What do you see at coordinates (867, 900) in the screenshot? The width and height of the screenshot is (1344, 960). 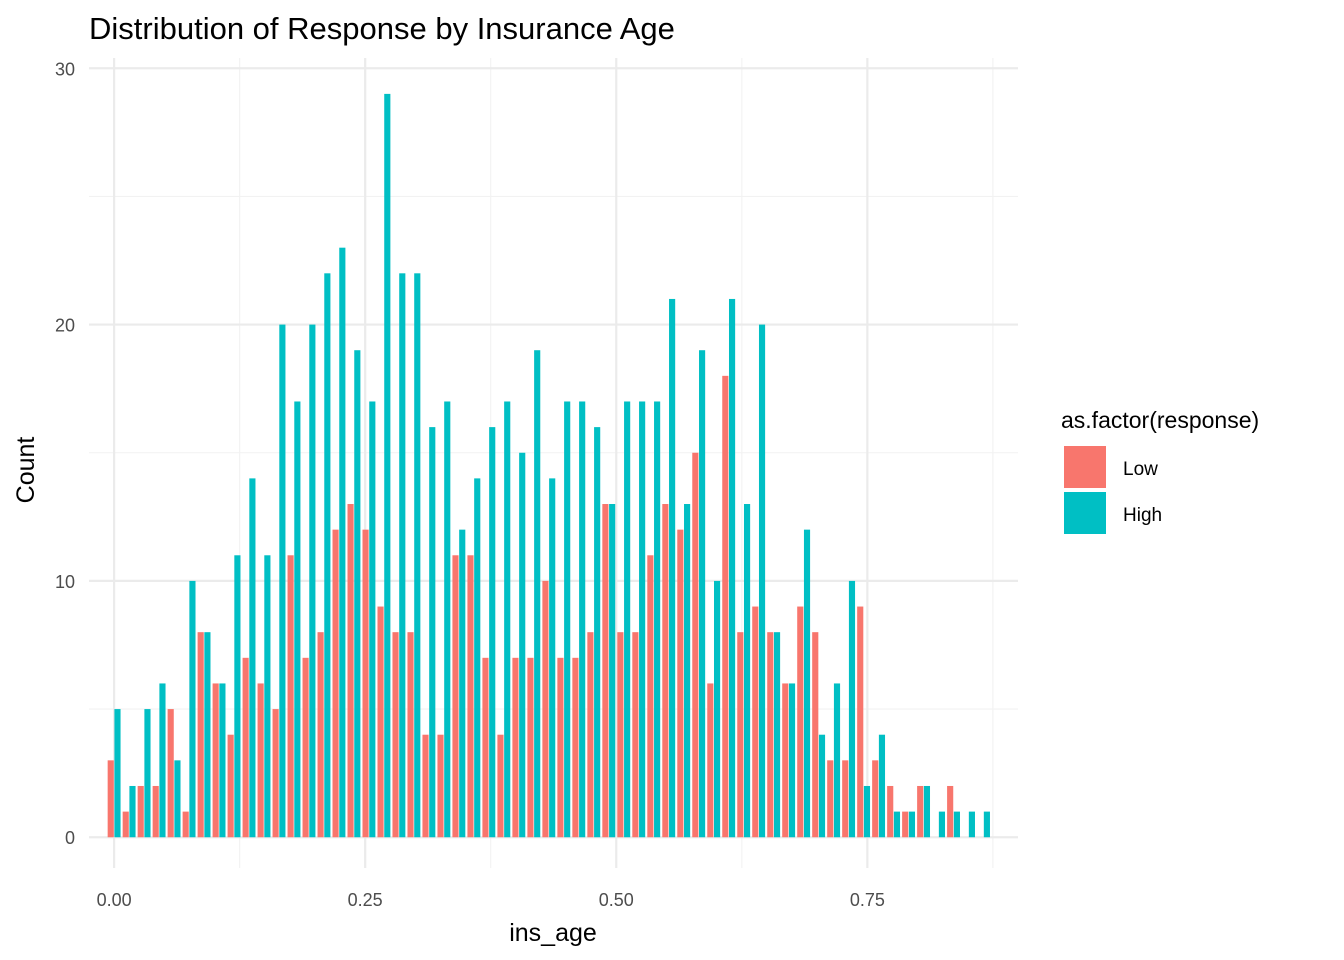 I see `x-tick-label: 0.75` at bounding box center [867, 900].